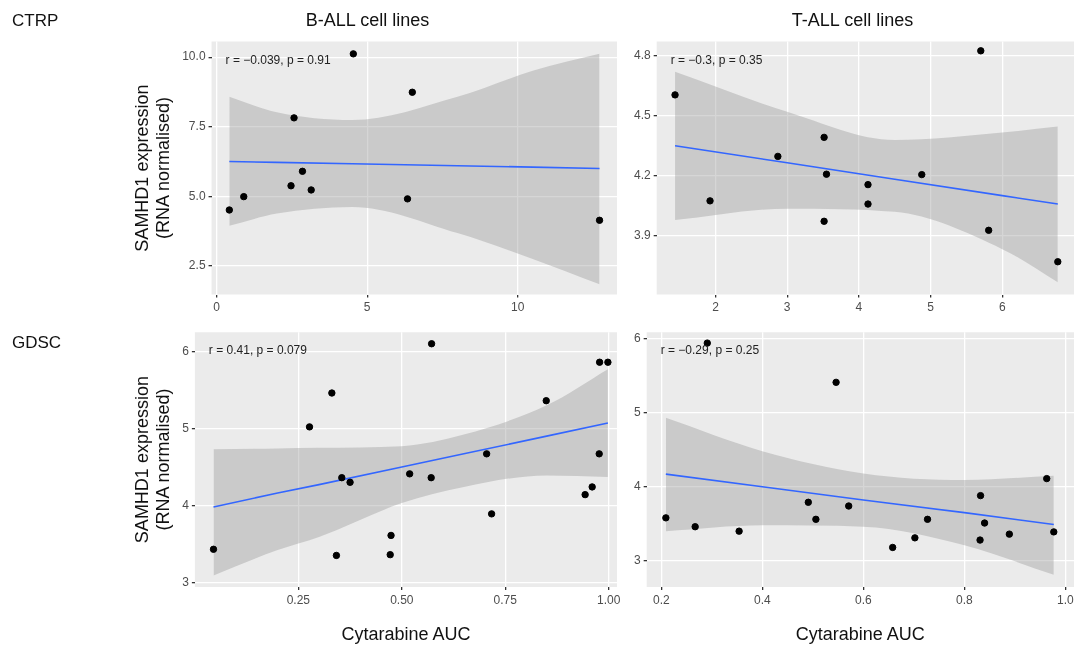 The image size is (1090, 654). Describe the element at coordinates (197, 126) in the screenshot. I see `y-tick-label: 7.5` at that location.